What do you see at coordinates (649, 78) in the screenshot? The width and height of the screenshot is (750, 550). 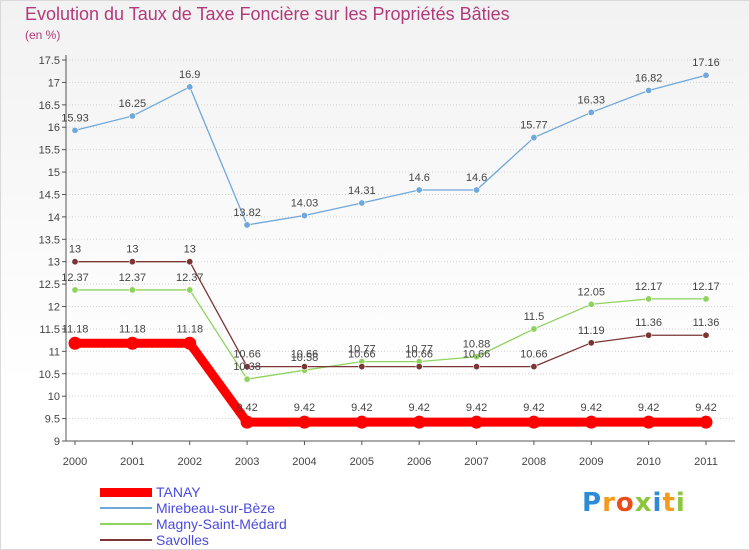 I see `data-label-mirebeau-sur-b-ze: 16.82` at bounding box center [649, 78].